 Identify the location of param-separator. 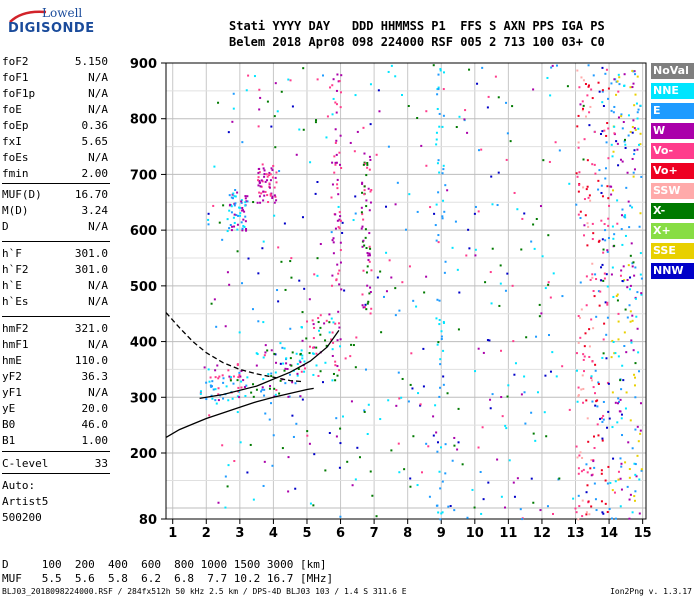
(56, 451).